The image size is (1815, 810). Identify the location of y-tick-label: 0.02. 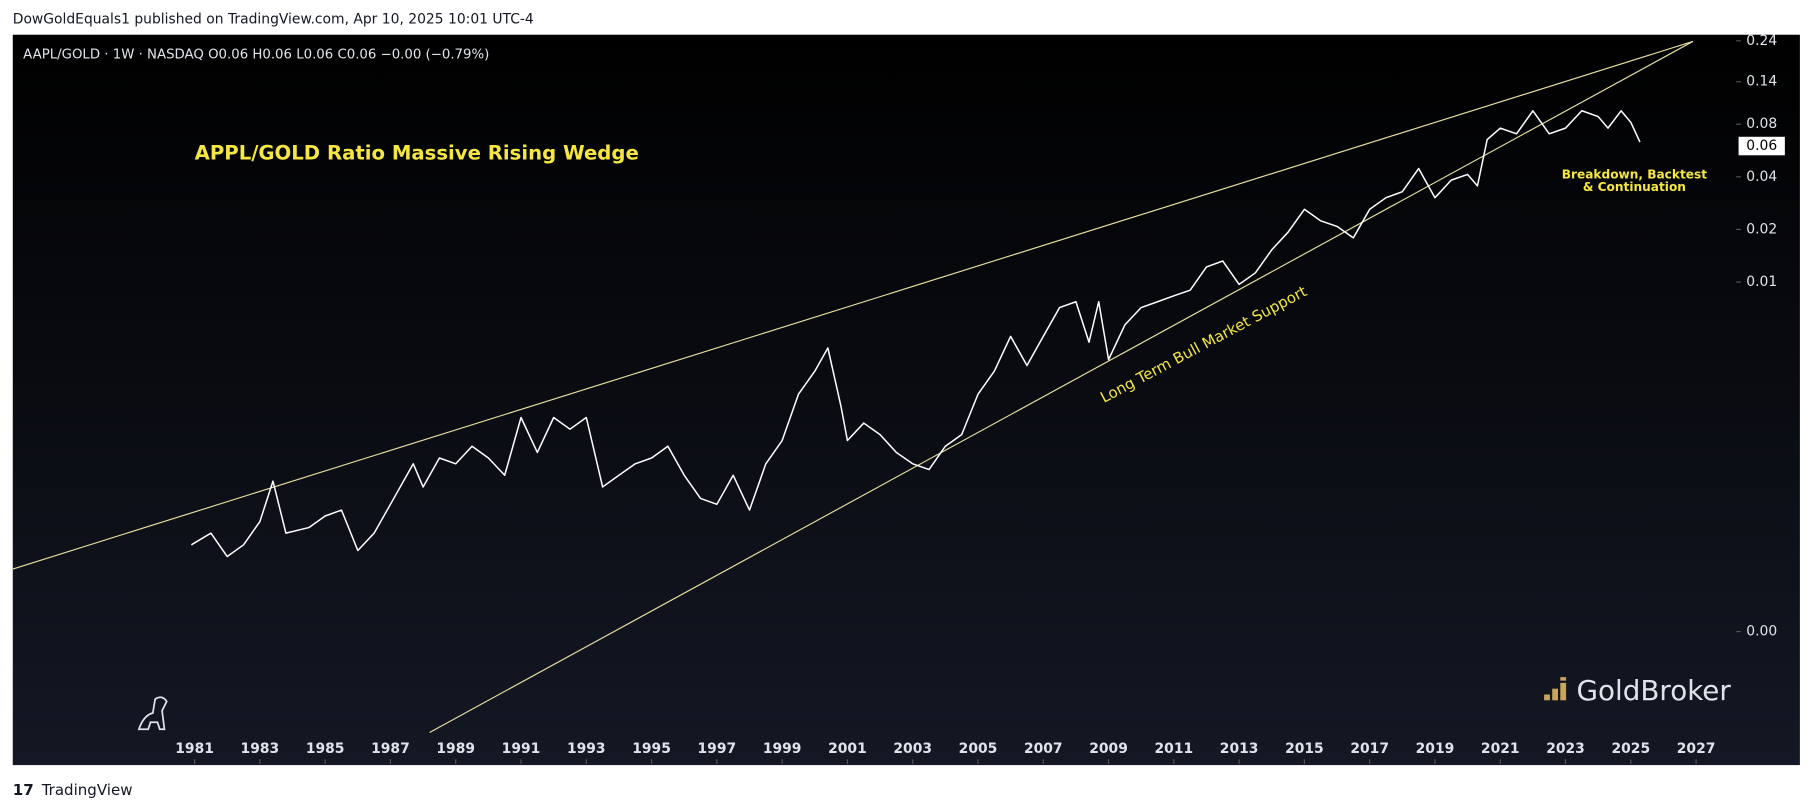
(1761, 229).